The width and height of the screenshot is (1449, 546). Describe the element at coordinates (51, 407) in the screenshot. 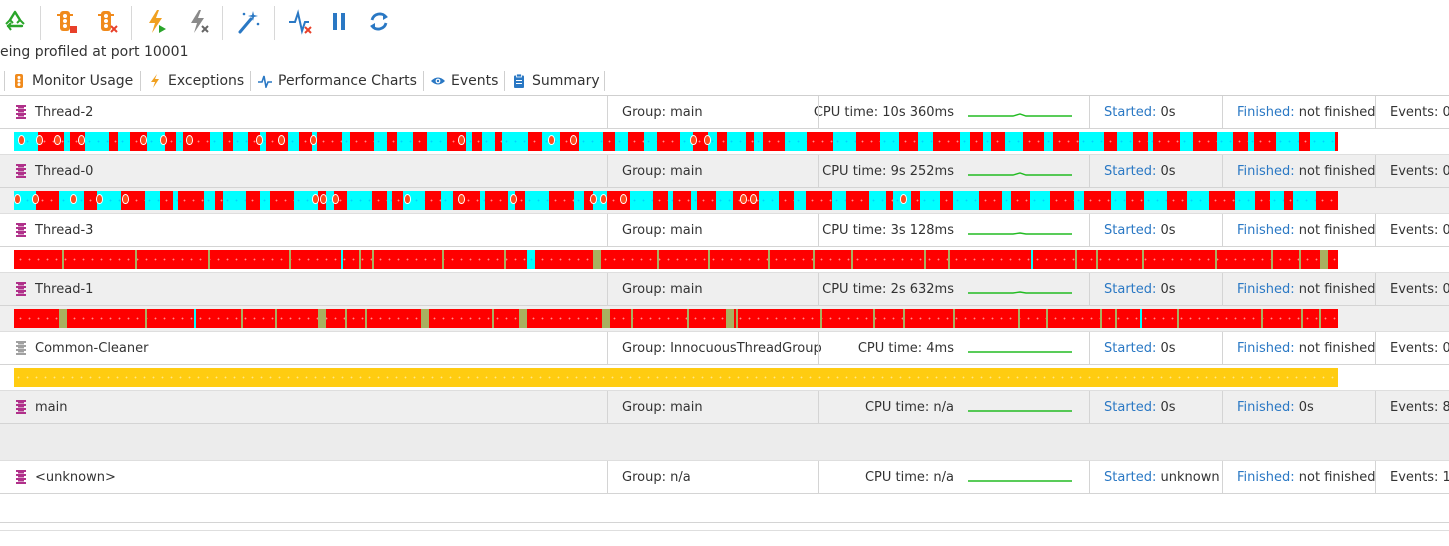

I see `thread-name: main` at that location.